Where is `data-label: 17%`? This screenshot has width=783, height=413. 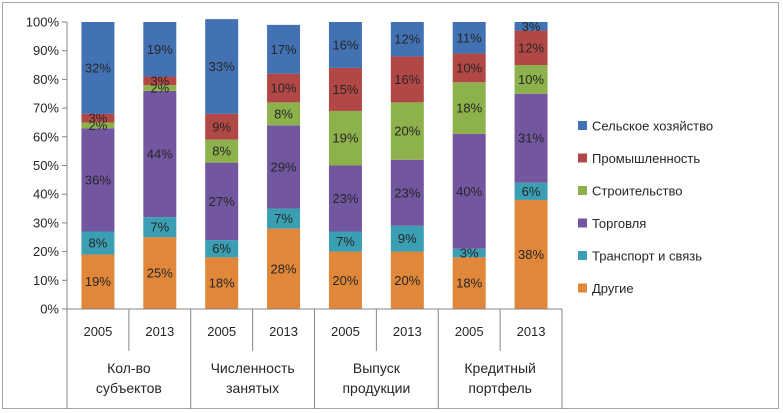
data-label: 17% is located at coordinates (284, 49).